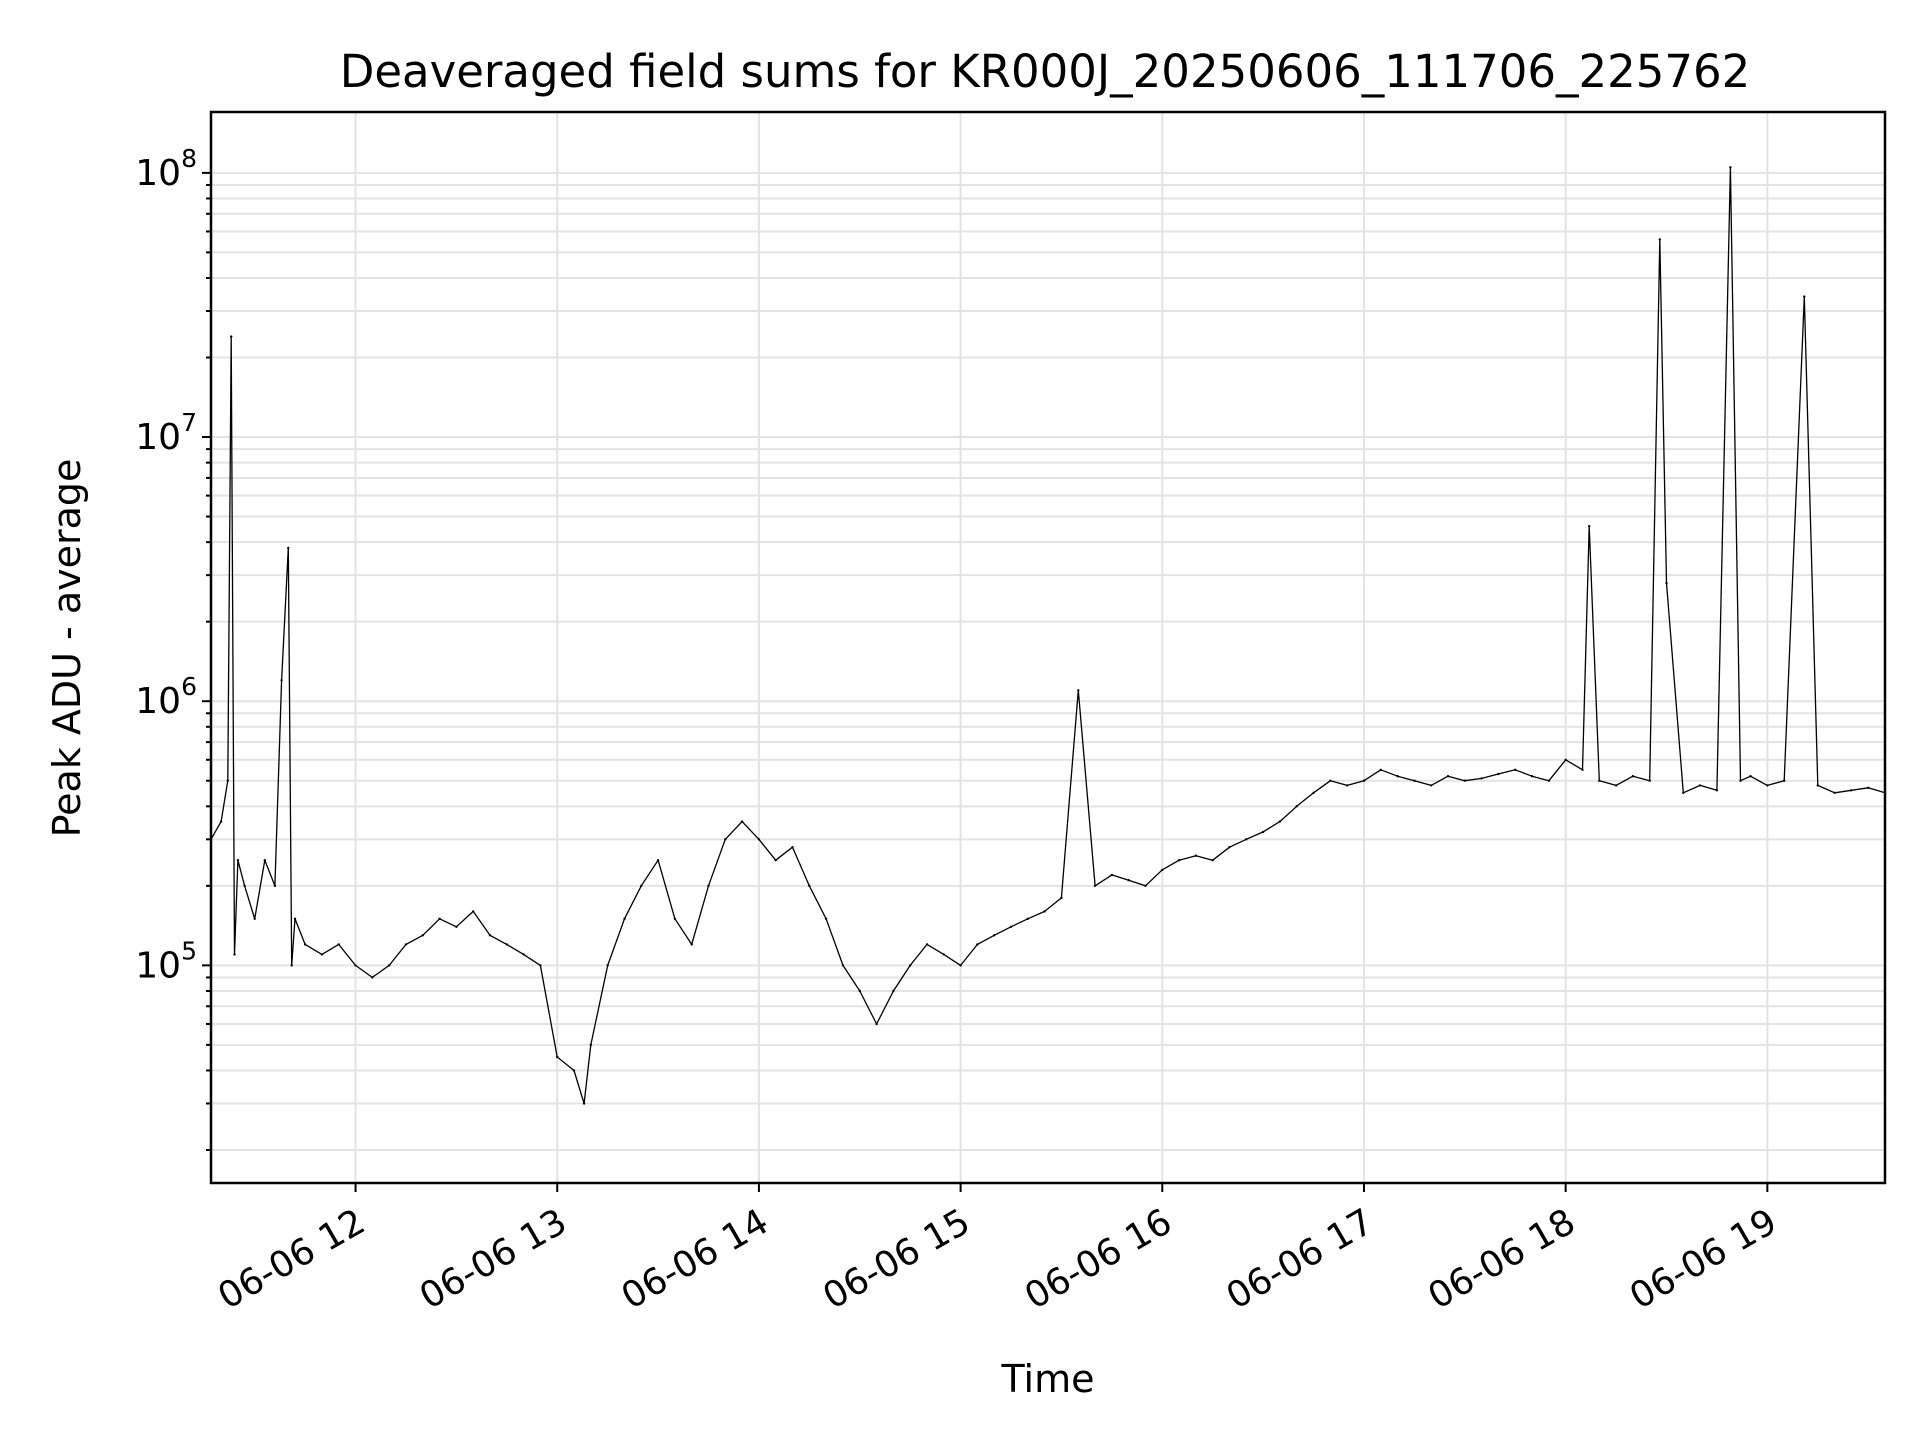  I want to click on x-axis-label: Time, so click(1048, 1379).